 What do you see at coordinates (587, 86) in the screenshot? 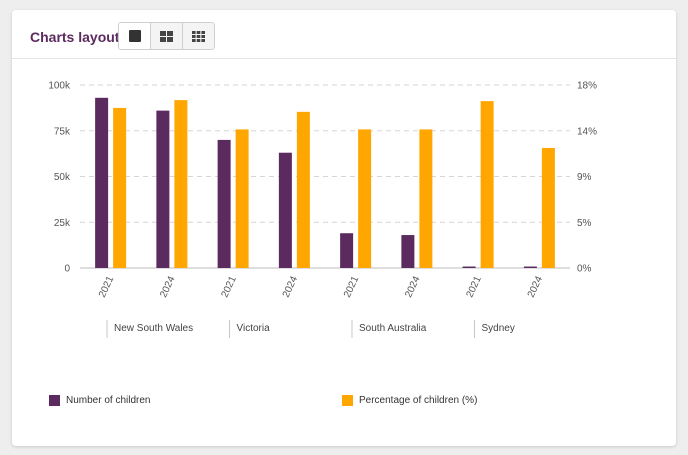
I see `y-right-tick-label: 18%` at bounding box center [587, 86].